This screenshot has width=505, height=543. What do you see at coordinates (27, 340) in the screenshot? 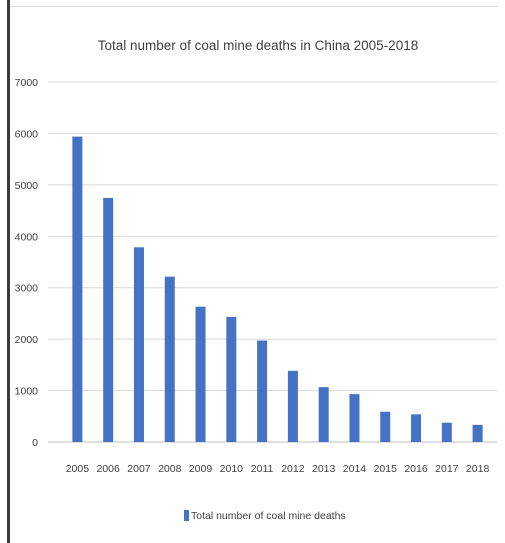
I see `y-tick-label: 2000` at bounding box center [27, 340].